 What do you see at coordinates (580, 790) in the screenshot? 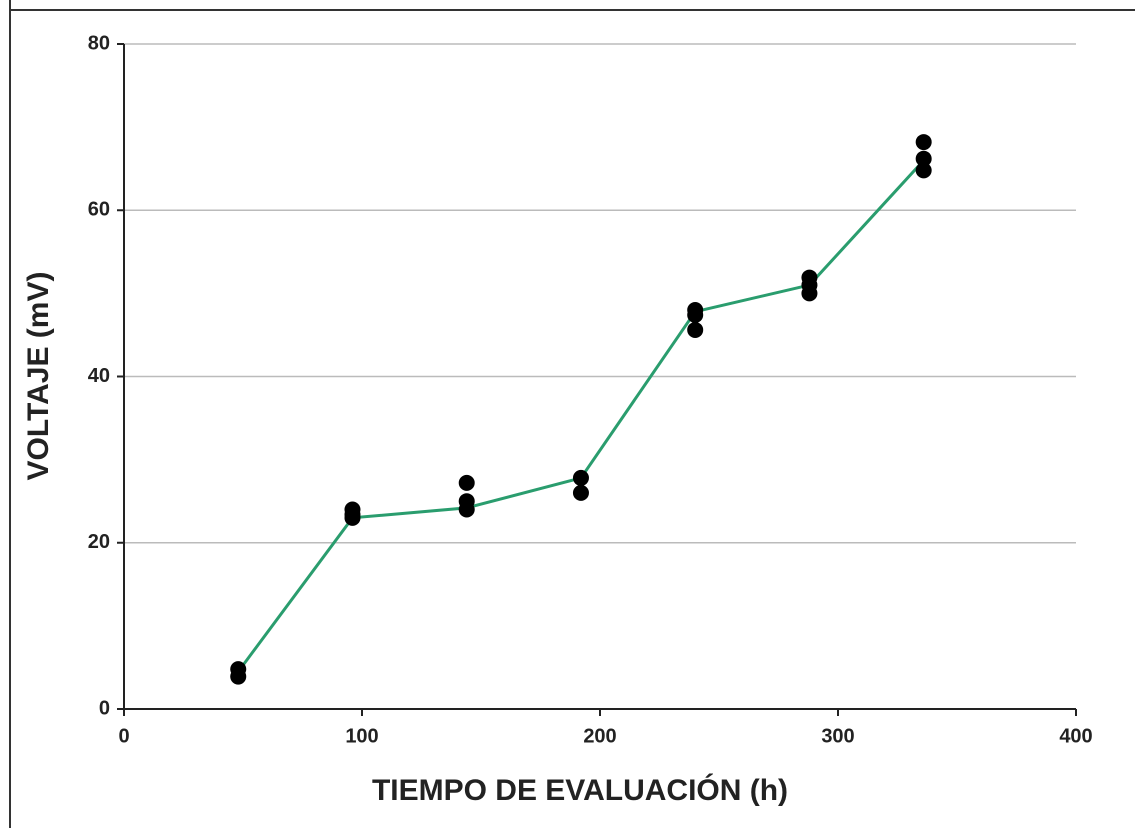
I see `x-axis-title: TIEMPO DE EVALUACIÓN (h)` at bounding box center [580, 790].